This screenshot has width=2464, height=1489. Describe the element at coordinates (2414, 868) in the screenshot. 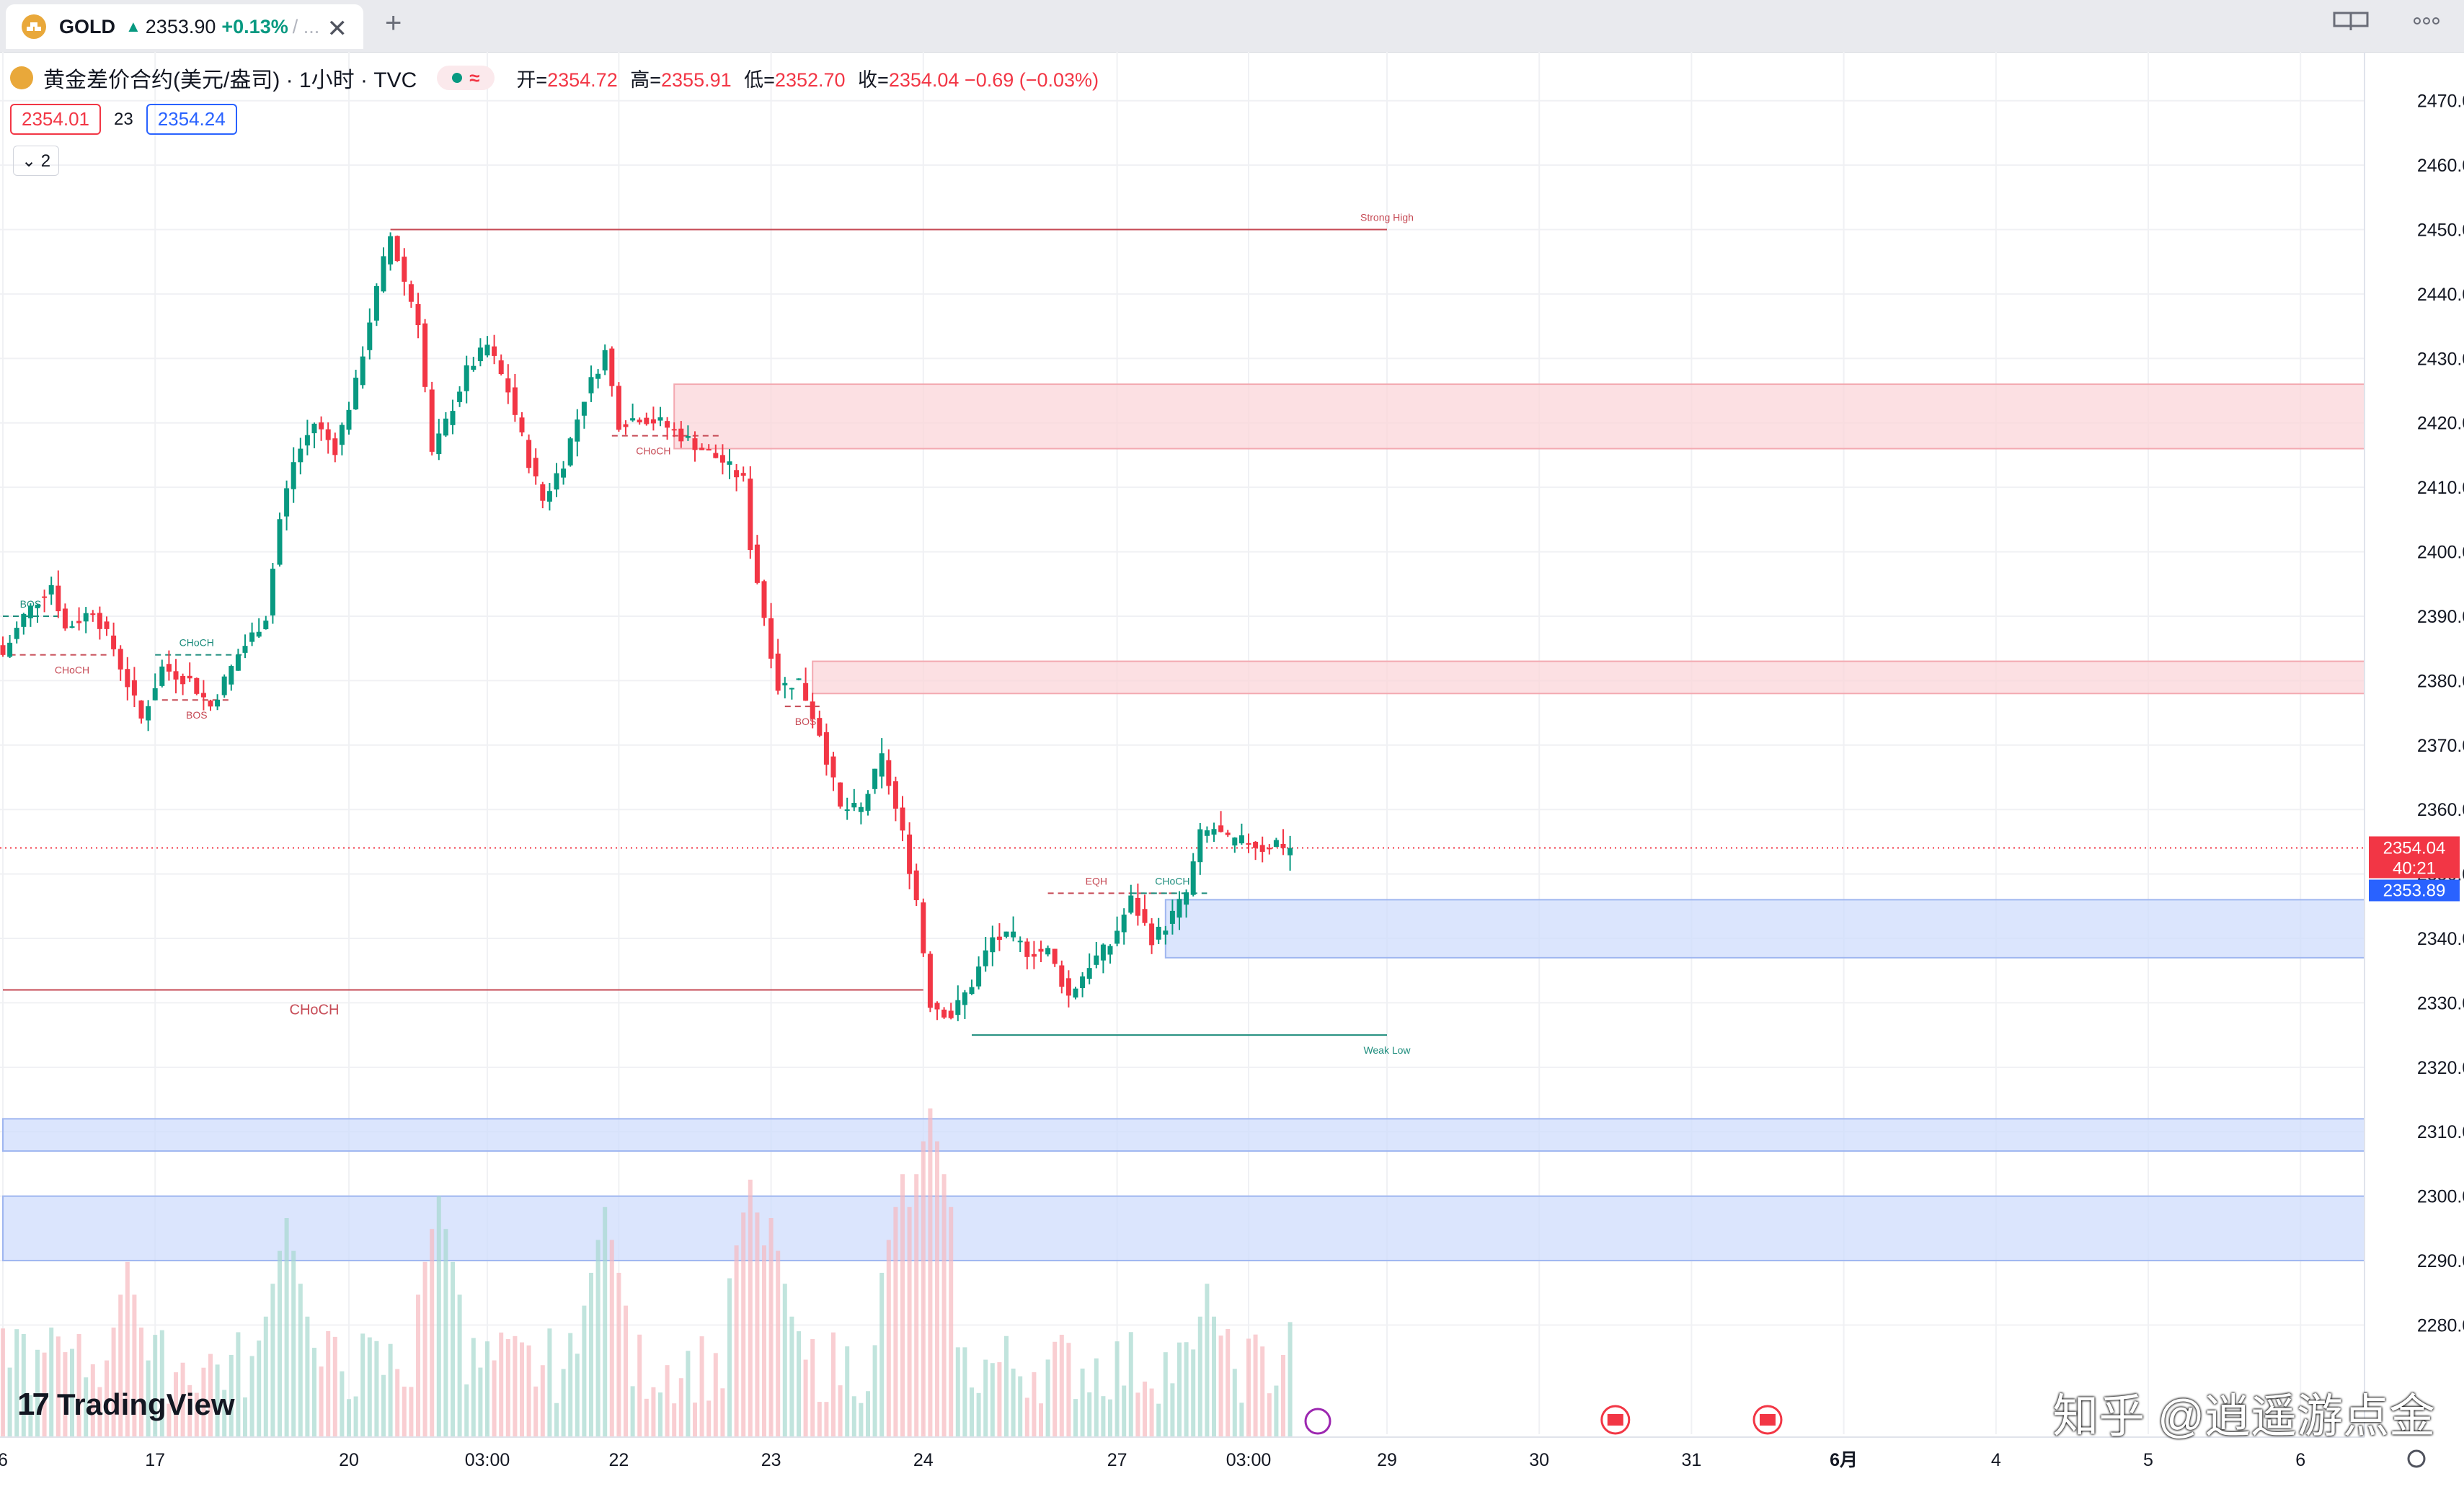

I see `countdown-label: 40:21` at that location.